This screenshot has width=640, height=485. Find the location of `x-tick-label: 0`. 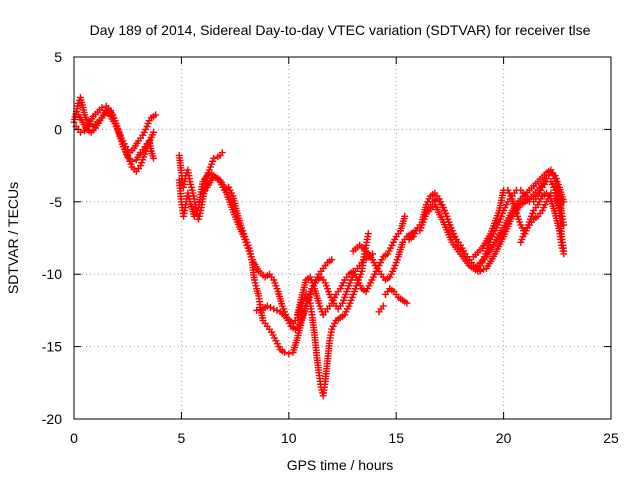

x-tick-label: 0 is located at coordinates (74, 438).